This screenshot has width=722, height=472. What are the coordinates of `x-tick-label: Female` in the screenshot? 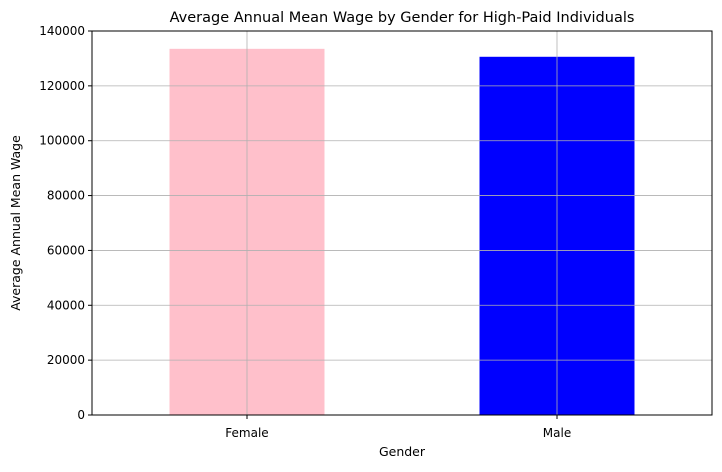 It's located at (246, 433).